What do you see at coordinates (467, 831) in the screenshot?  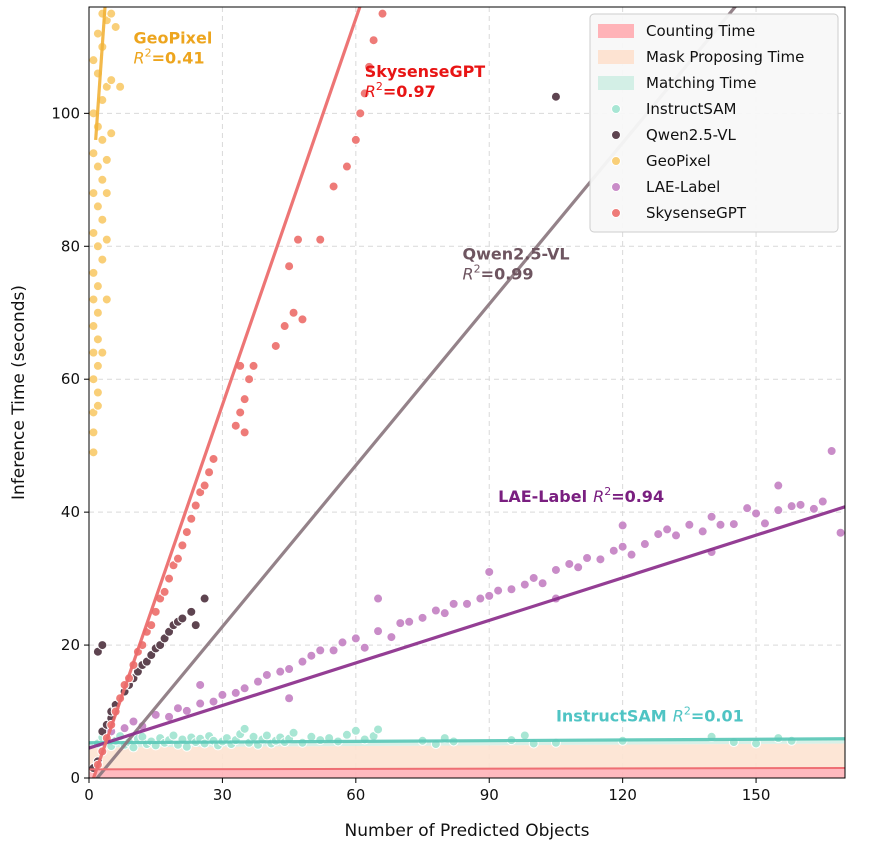 I see `x-axis-label: Number of Predicted Objects` at bounding box center [467, 831].